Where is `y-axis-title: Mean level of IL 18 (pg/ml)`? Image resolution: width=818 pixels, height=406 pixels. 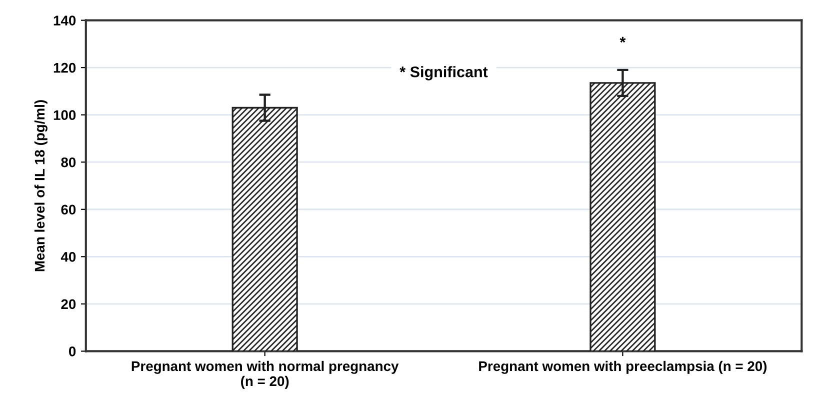
y-axis-title: Mean level of IL 18 (pg/ml) is located at coordinates (41, 186).